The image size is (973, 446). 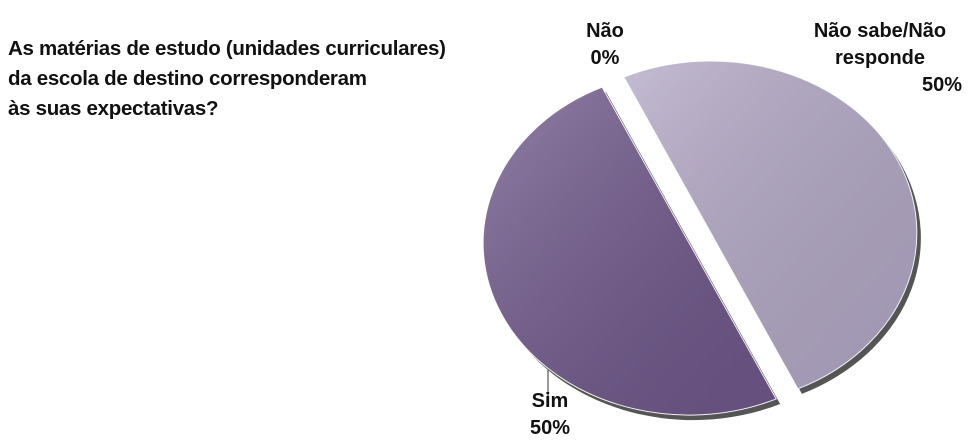 I want to click on category-label: Não, so click(x=605, y=31).